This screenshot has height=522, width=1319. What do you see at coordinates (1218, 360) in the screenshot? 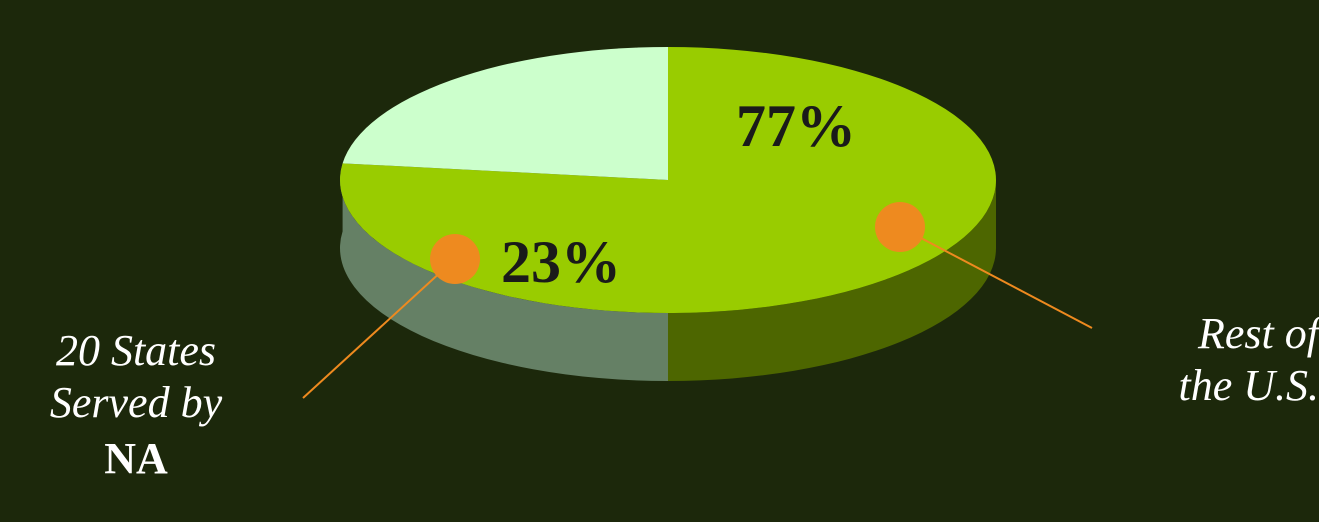
I see `annotation-rest-of-us: Rest of the U.S.` at bounding box center [1218, 360].